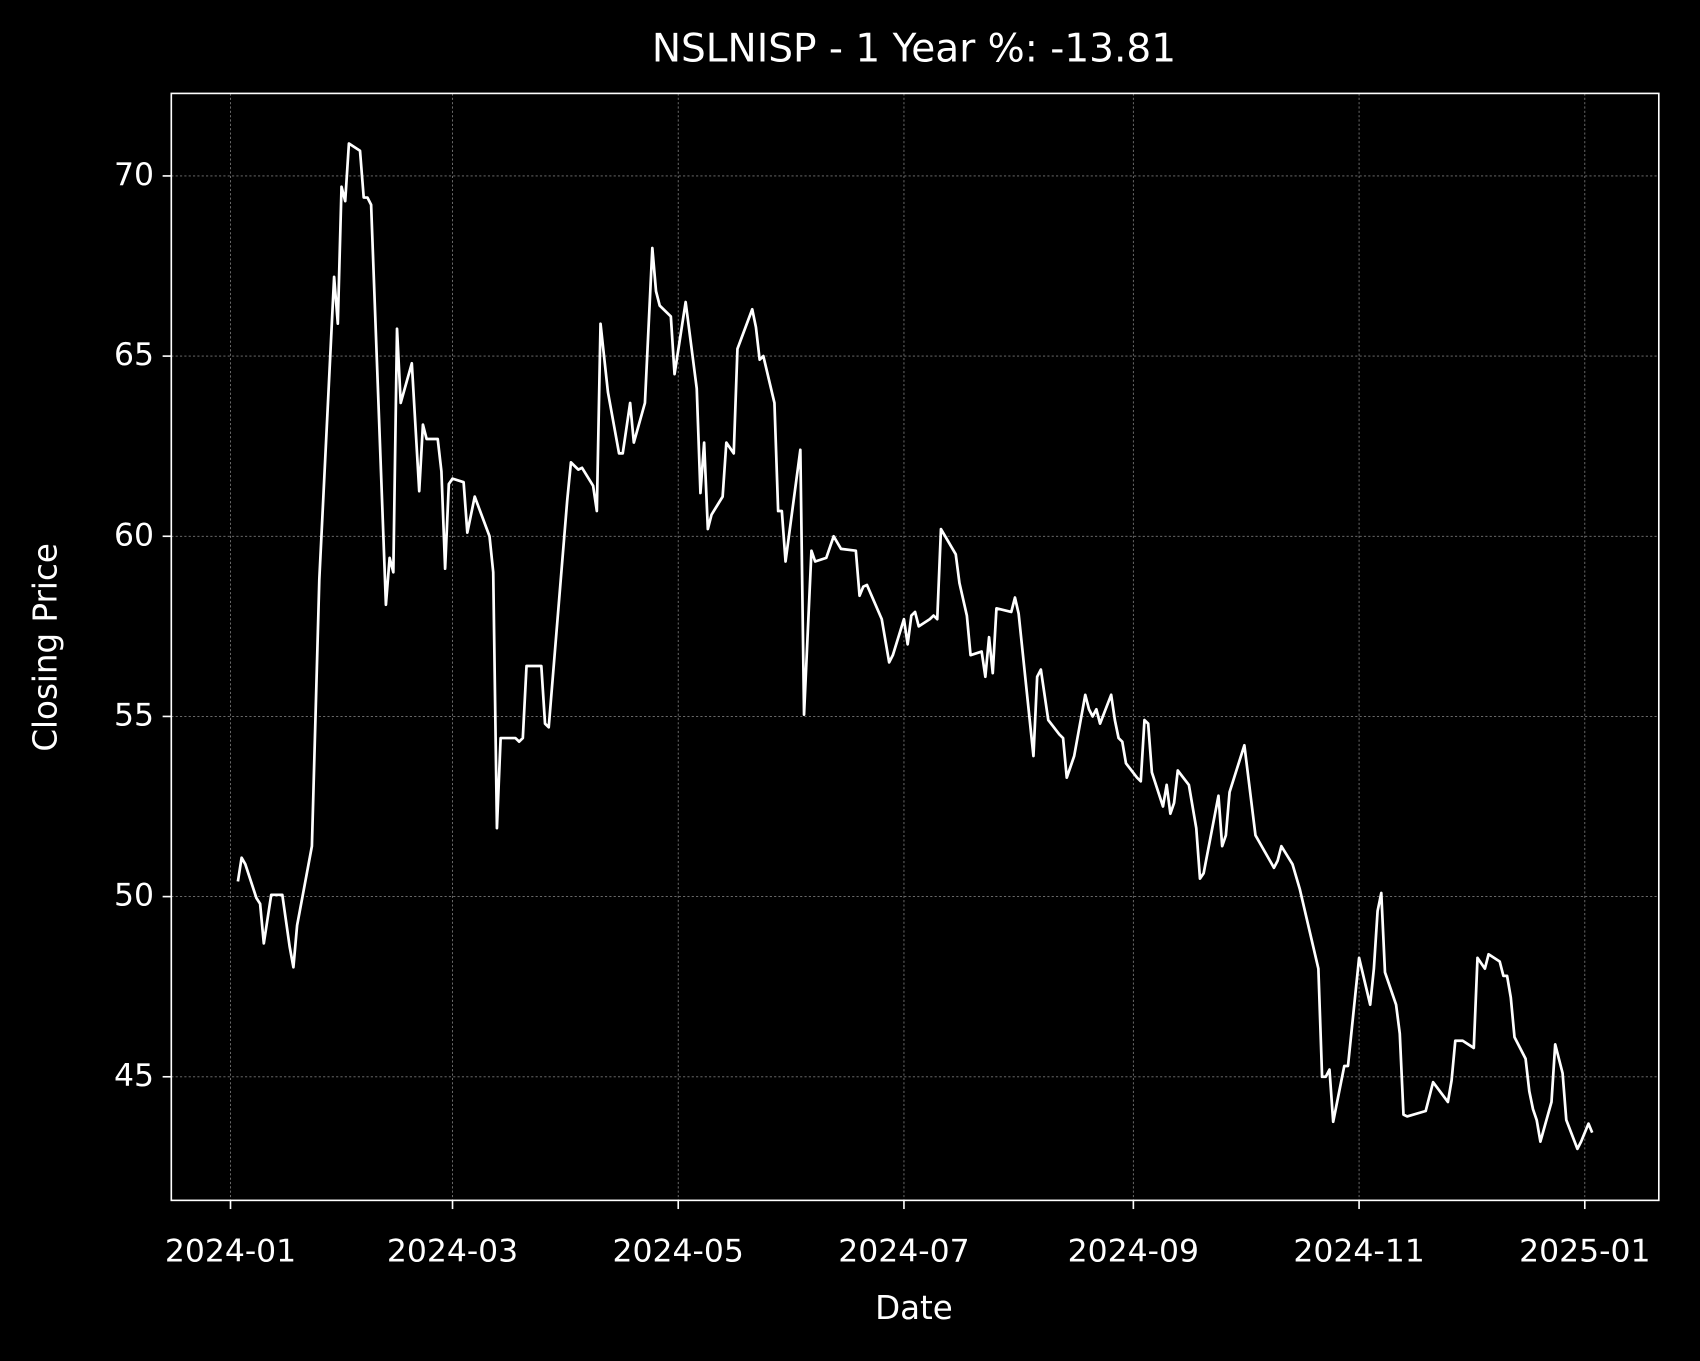 The width and height of the screenshot is (1700, 1361). I want to click on y-axis-label: Closing Price, so click(46, 647).